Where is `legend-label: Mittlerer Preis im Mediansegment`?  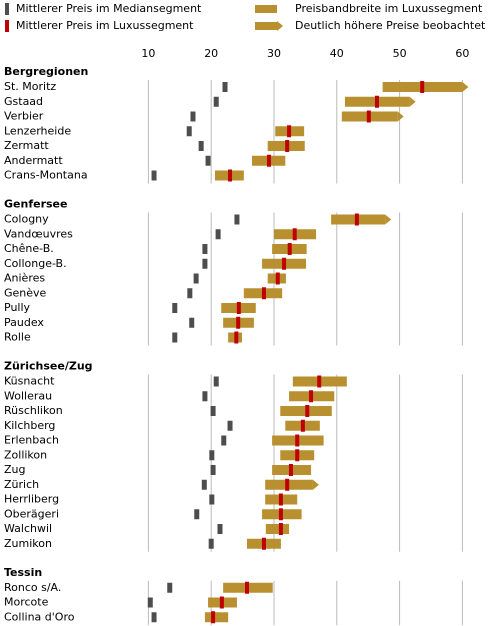
legend-label: Mittlerer Preis im Mediansegment is located at coordinates (109, 8).